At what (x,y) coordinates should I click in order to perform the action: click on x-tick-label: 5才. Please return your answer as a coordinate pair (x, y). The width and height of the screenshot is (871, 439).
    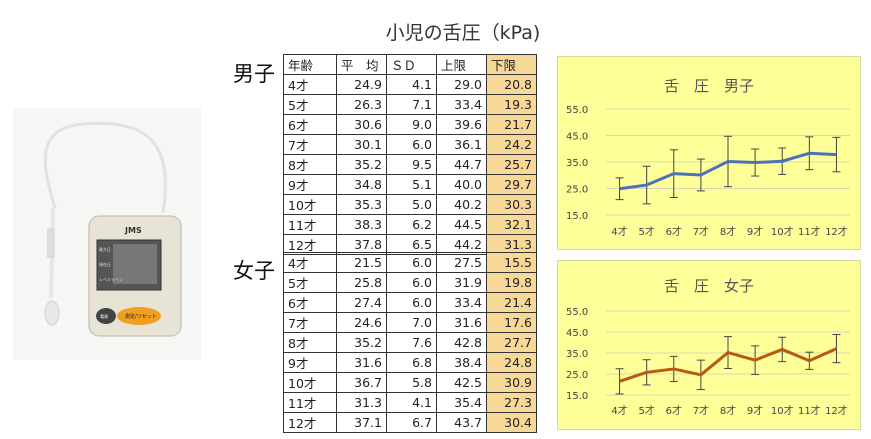
    Looking at the image, I should click on (646, 410).